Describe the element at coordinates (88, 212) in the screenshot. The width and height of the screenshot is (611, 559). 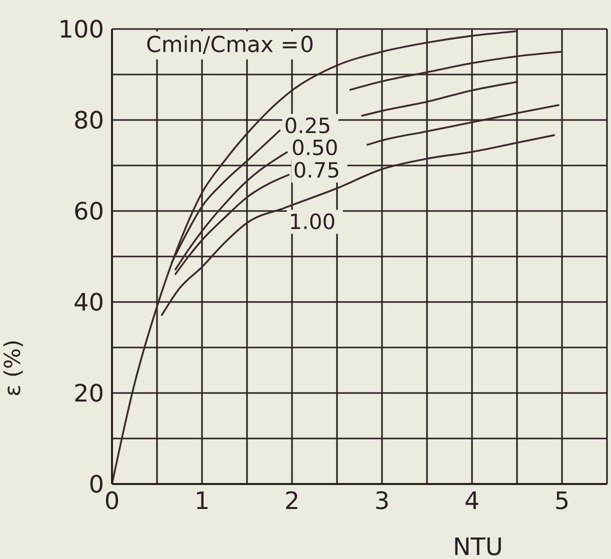
I see `y-tick-label: 60` at that location.